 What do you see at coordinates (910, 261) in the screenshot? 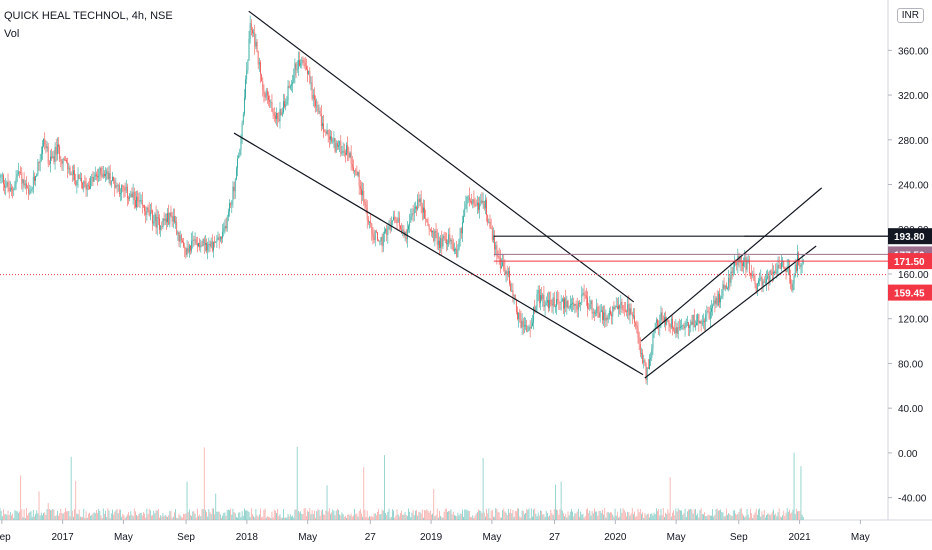
I see `price-badge-box` at bounding box center [910, 261].